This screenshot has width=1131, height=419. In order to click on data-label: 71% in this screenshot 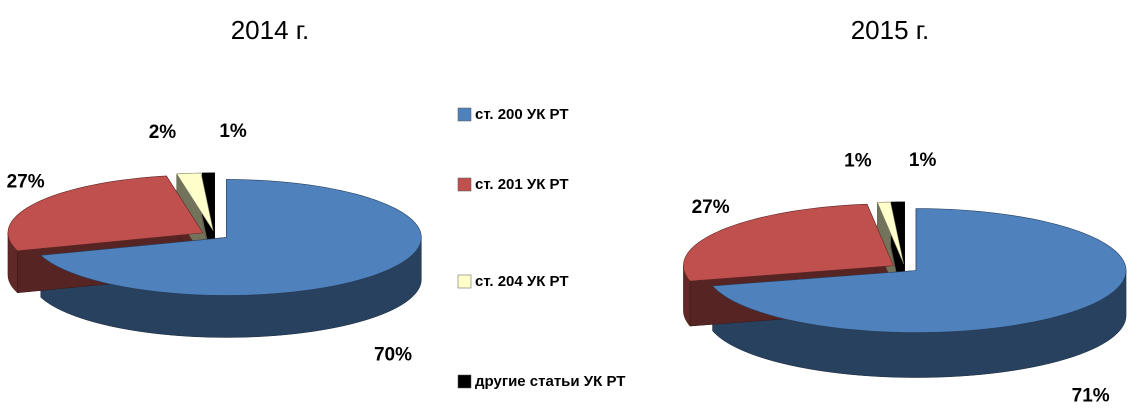, I will do `click(1091, 396)`.